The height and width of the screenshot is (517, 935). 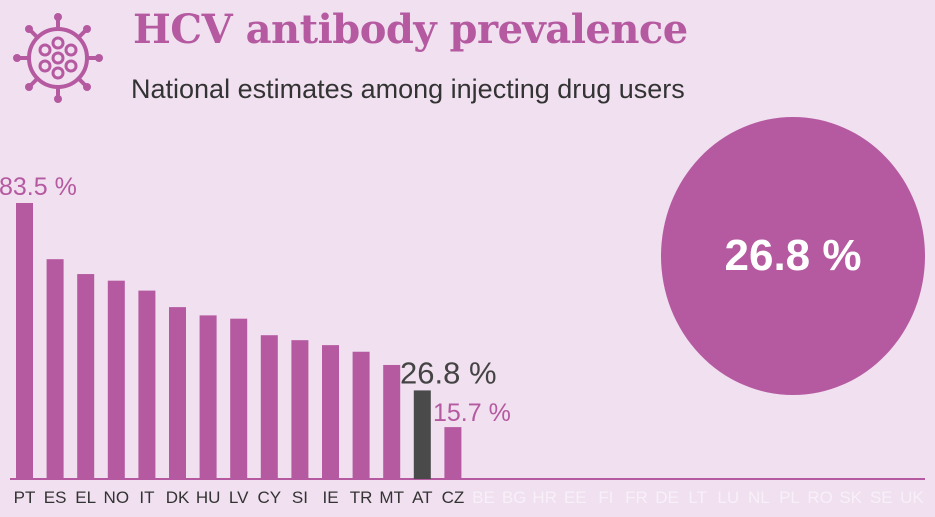 I want to click on tick-label-ro: RO, so click(x=820, y=497).